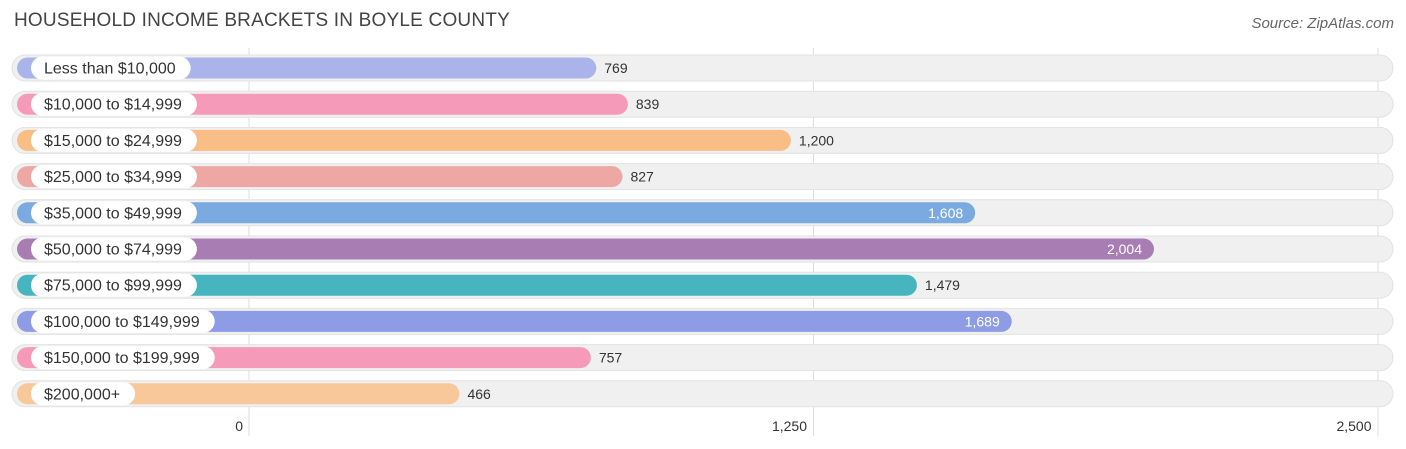 The width and height of the screenshot is (1406, 449). What do you see at coordinates (702, 104) in the screenshot?
I see `bar-row: $10,000 to $14,999 839` at bounding box center [702, 104].